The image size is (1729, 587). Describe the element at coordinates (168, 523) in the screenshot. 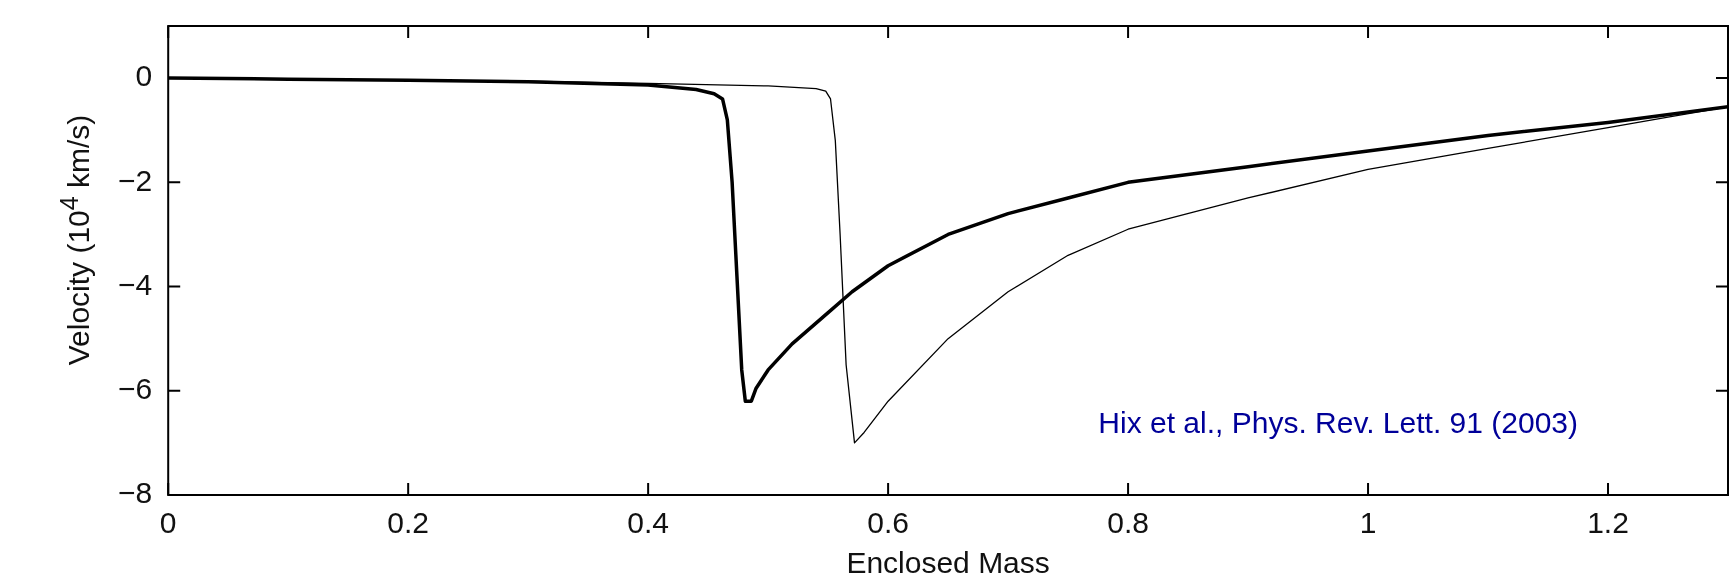

I see `x-tick-label: 0` at that location.